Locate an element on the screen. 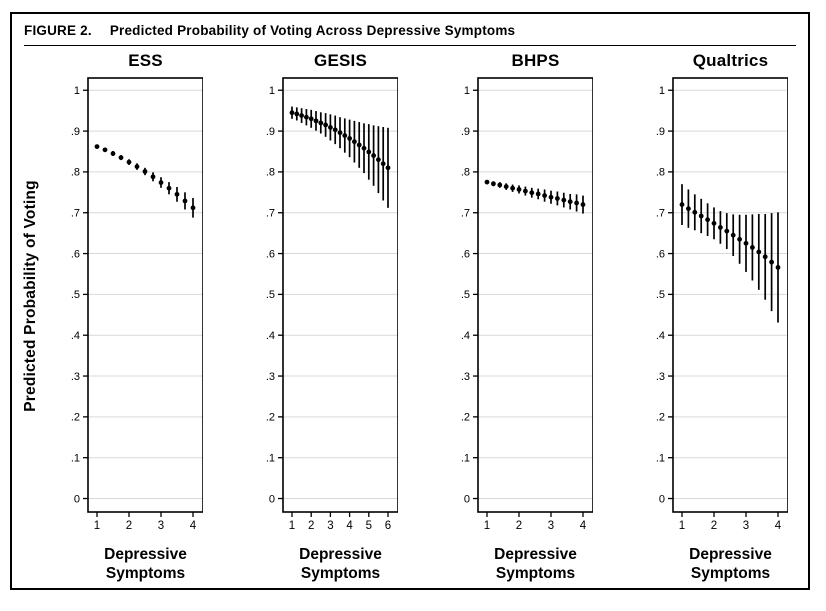 This screenshot has height=611, width=826. x-ticks: 1 2 3 4 5 6 is located at coordinates (340, 522).